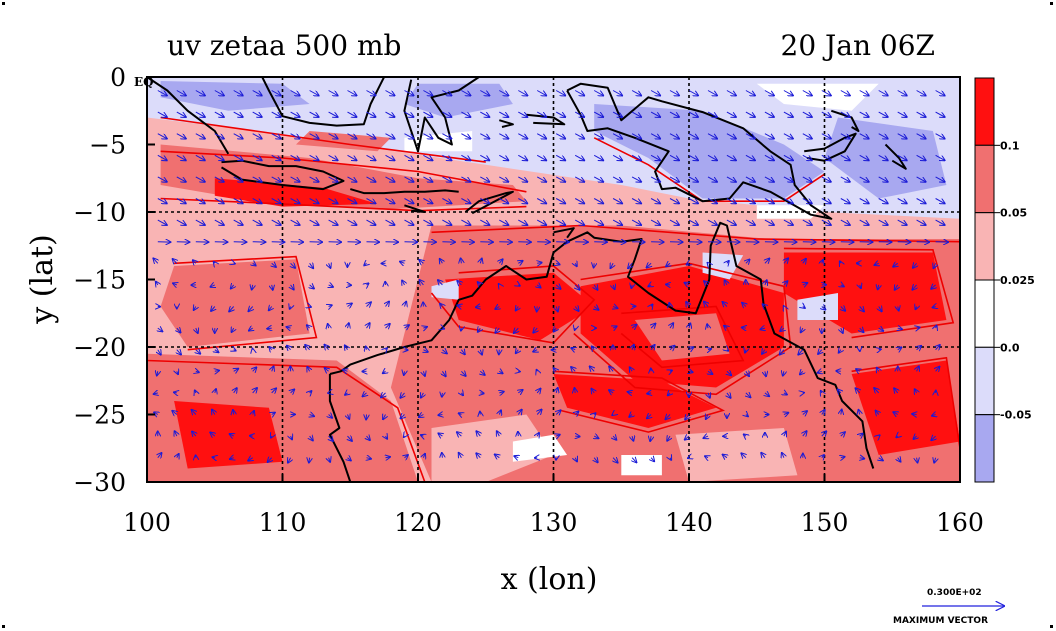  Describe the element at coordinates (984, 179) in the screenshot. I see `colorbar-swatch` at that location.